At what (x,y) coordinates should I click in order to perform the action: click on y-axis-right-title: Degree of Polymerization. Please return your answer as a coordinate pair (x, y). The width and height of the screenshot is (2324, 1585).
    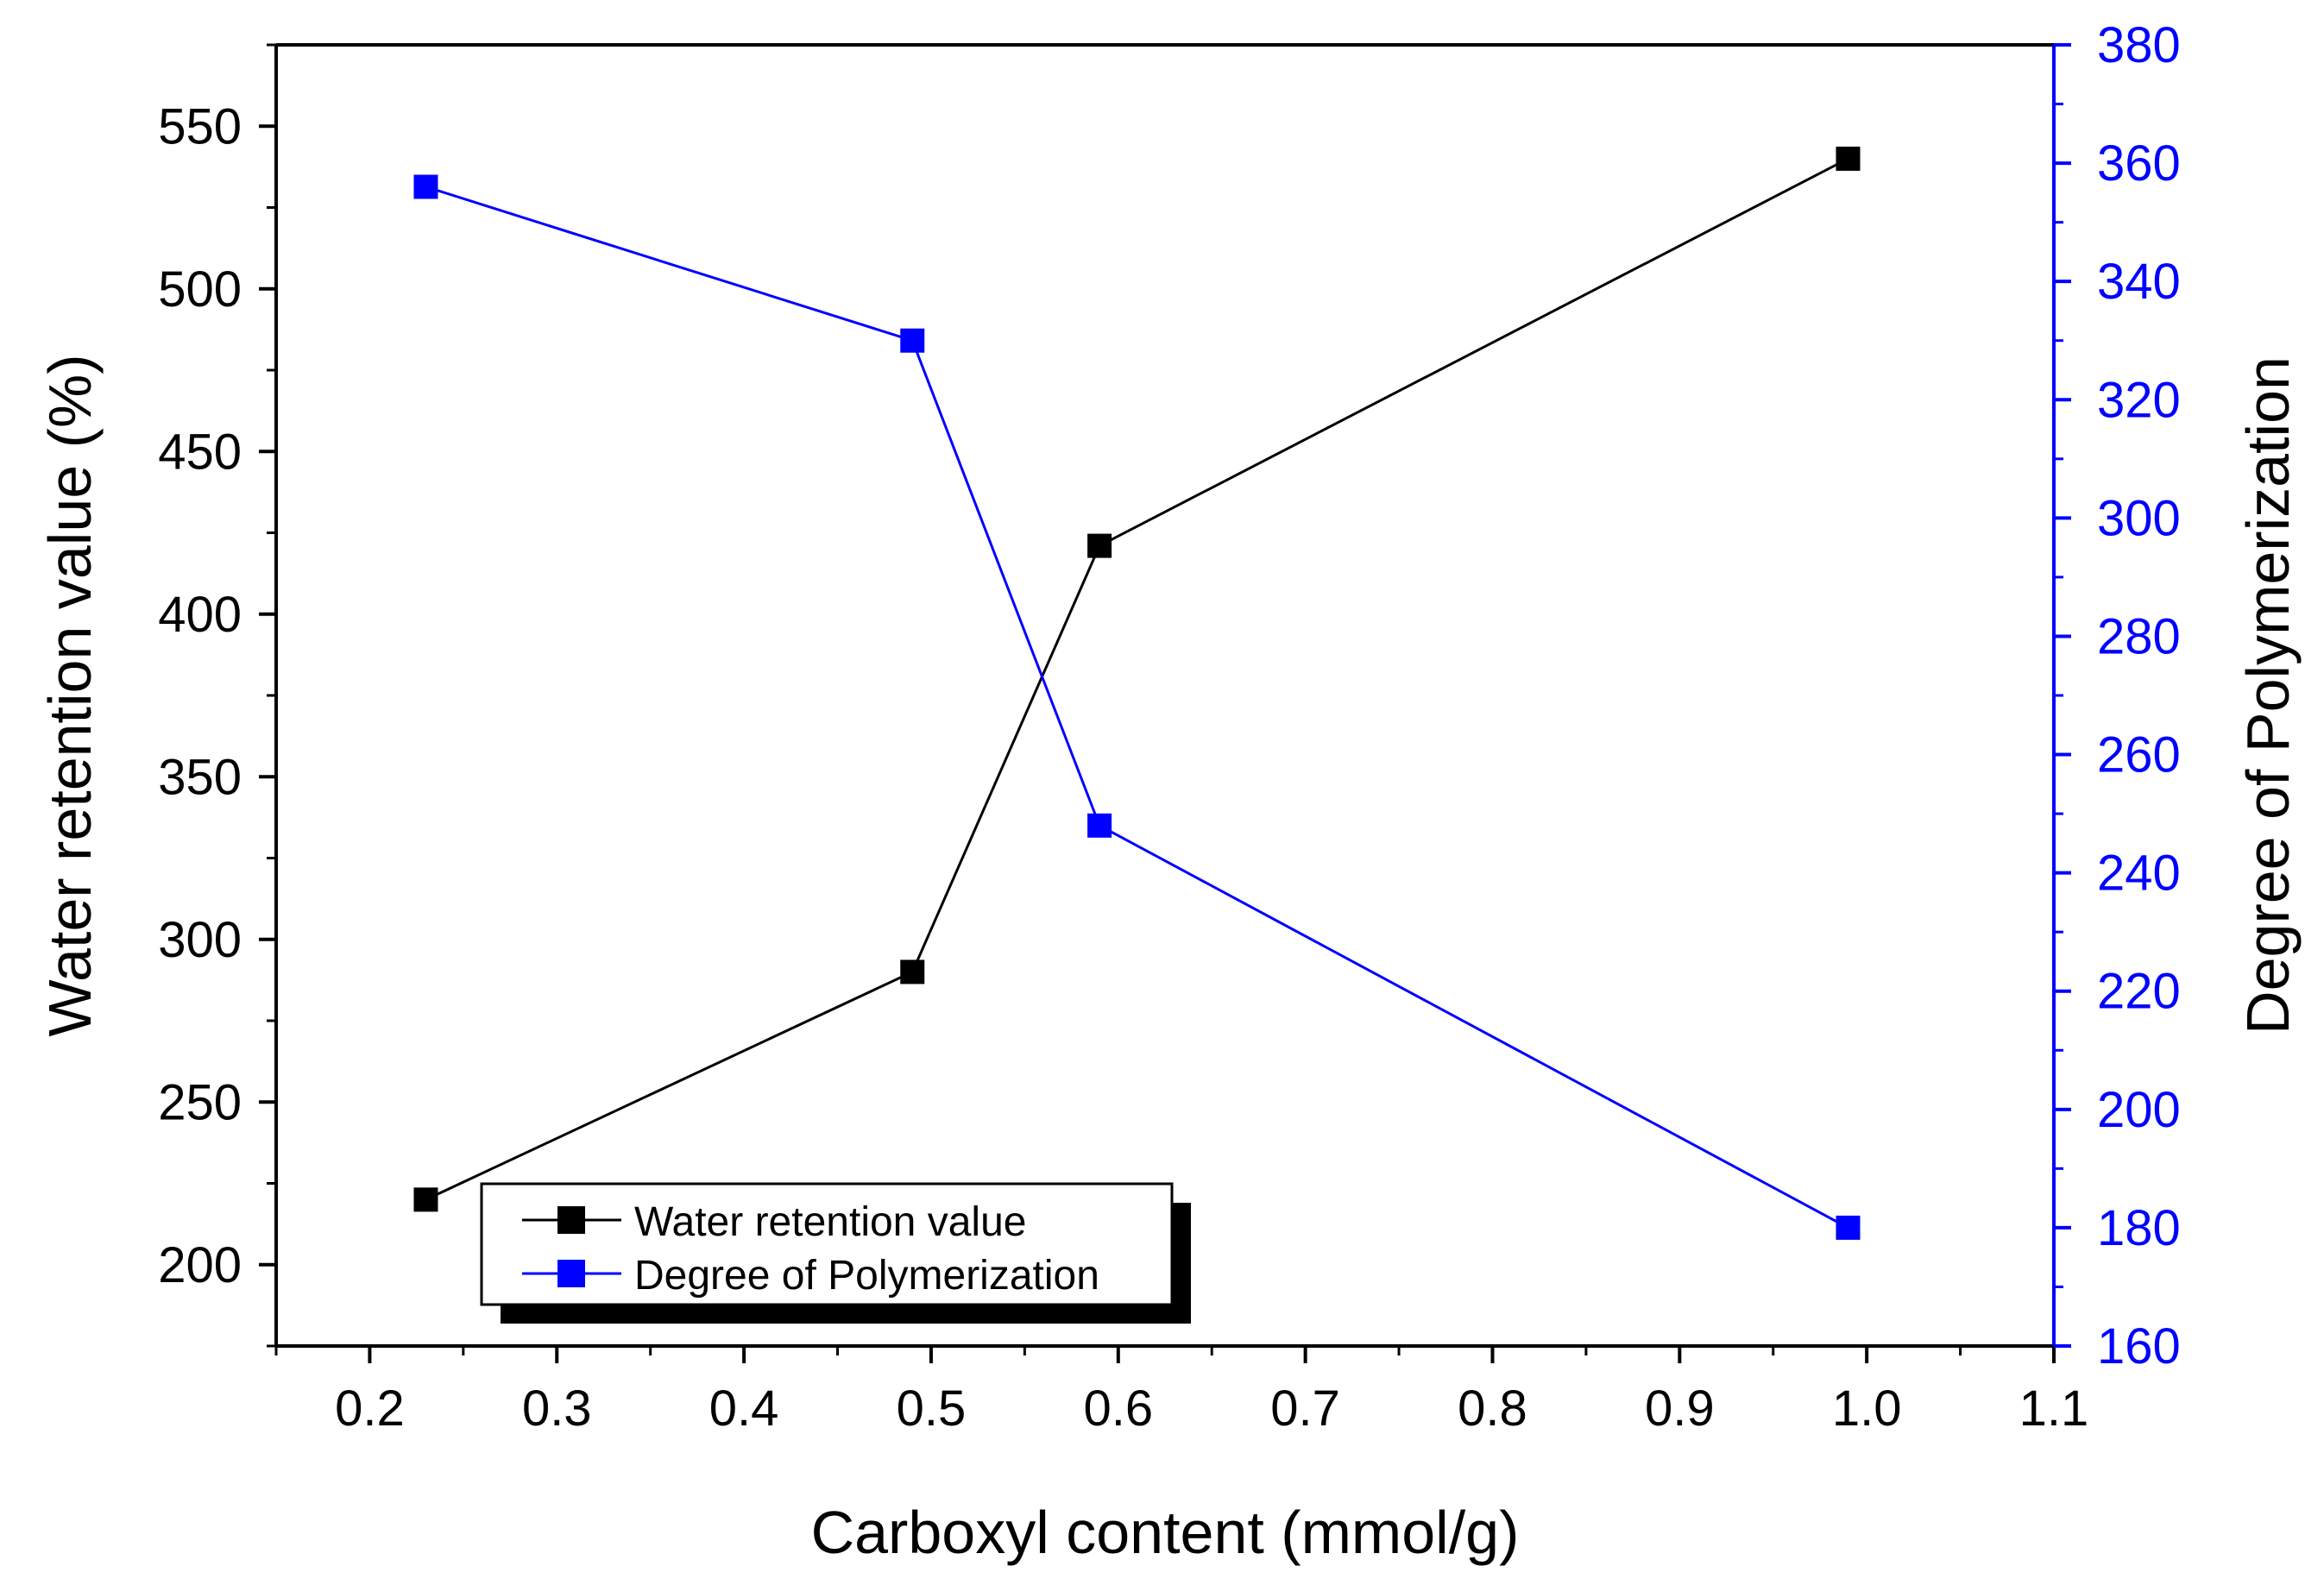
    Looking at the image, I should click on (2268, 695).